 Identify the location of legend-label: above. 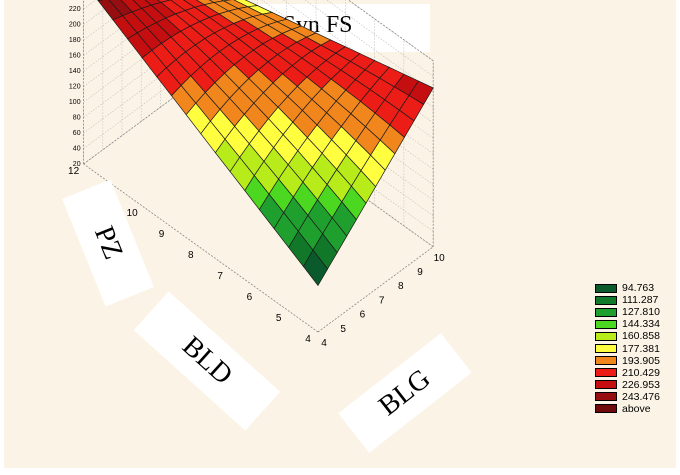
(636, 408).